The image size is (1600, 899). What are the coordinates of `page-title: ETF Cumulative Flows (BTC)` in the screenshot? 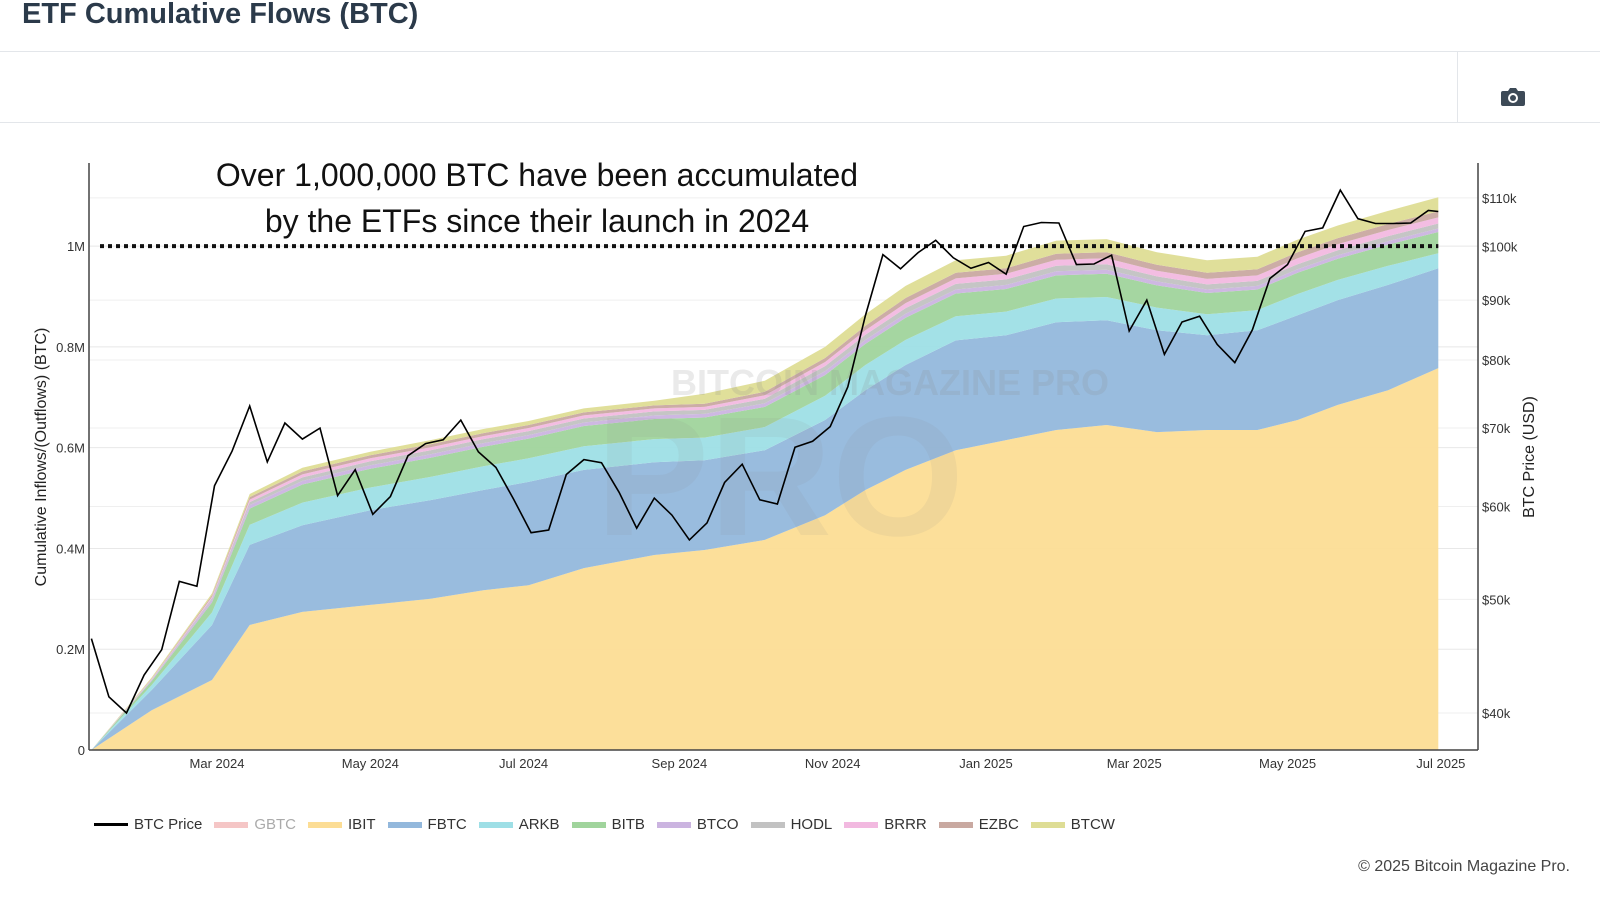 It's located at (220, 15).